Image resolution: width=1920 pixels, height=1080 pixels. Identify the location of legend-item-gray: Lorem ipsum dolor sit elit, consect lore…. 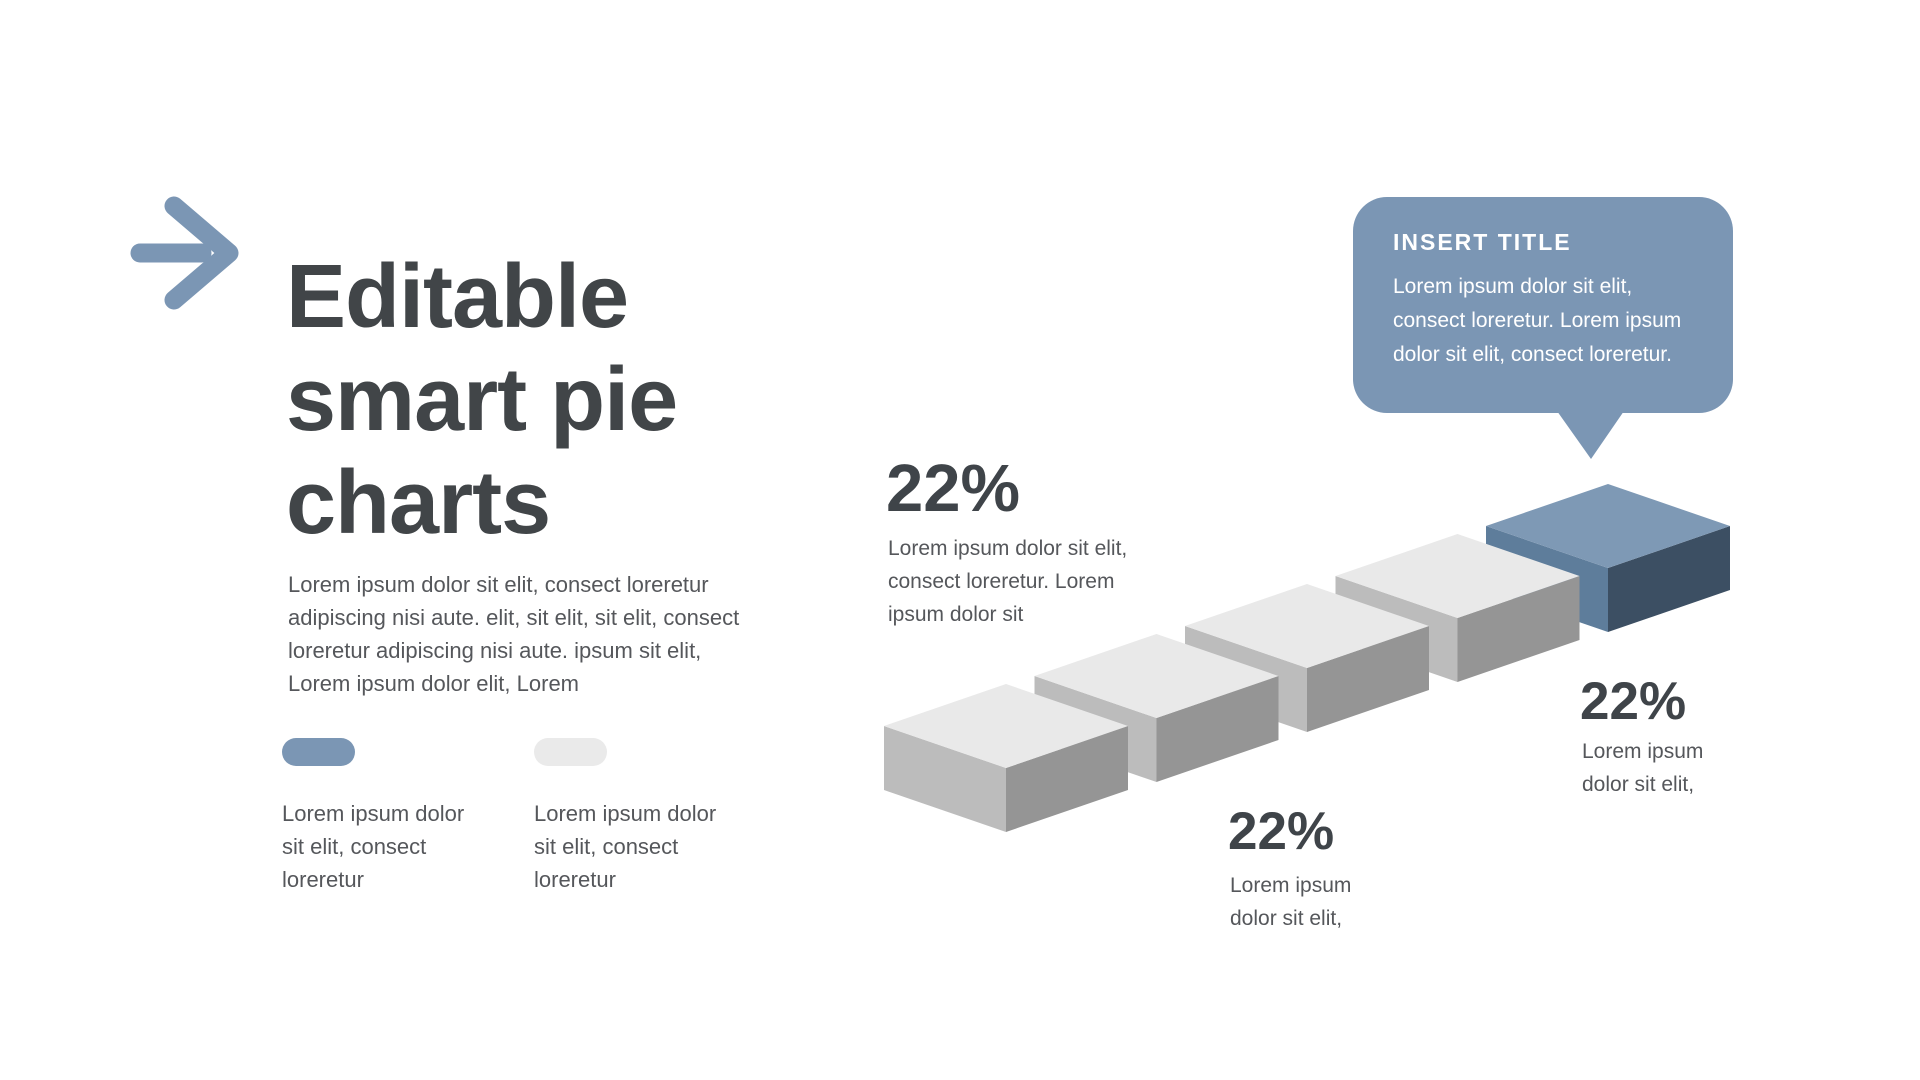
(634, 817).